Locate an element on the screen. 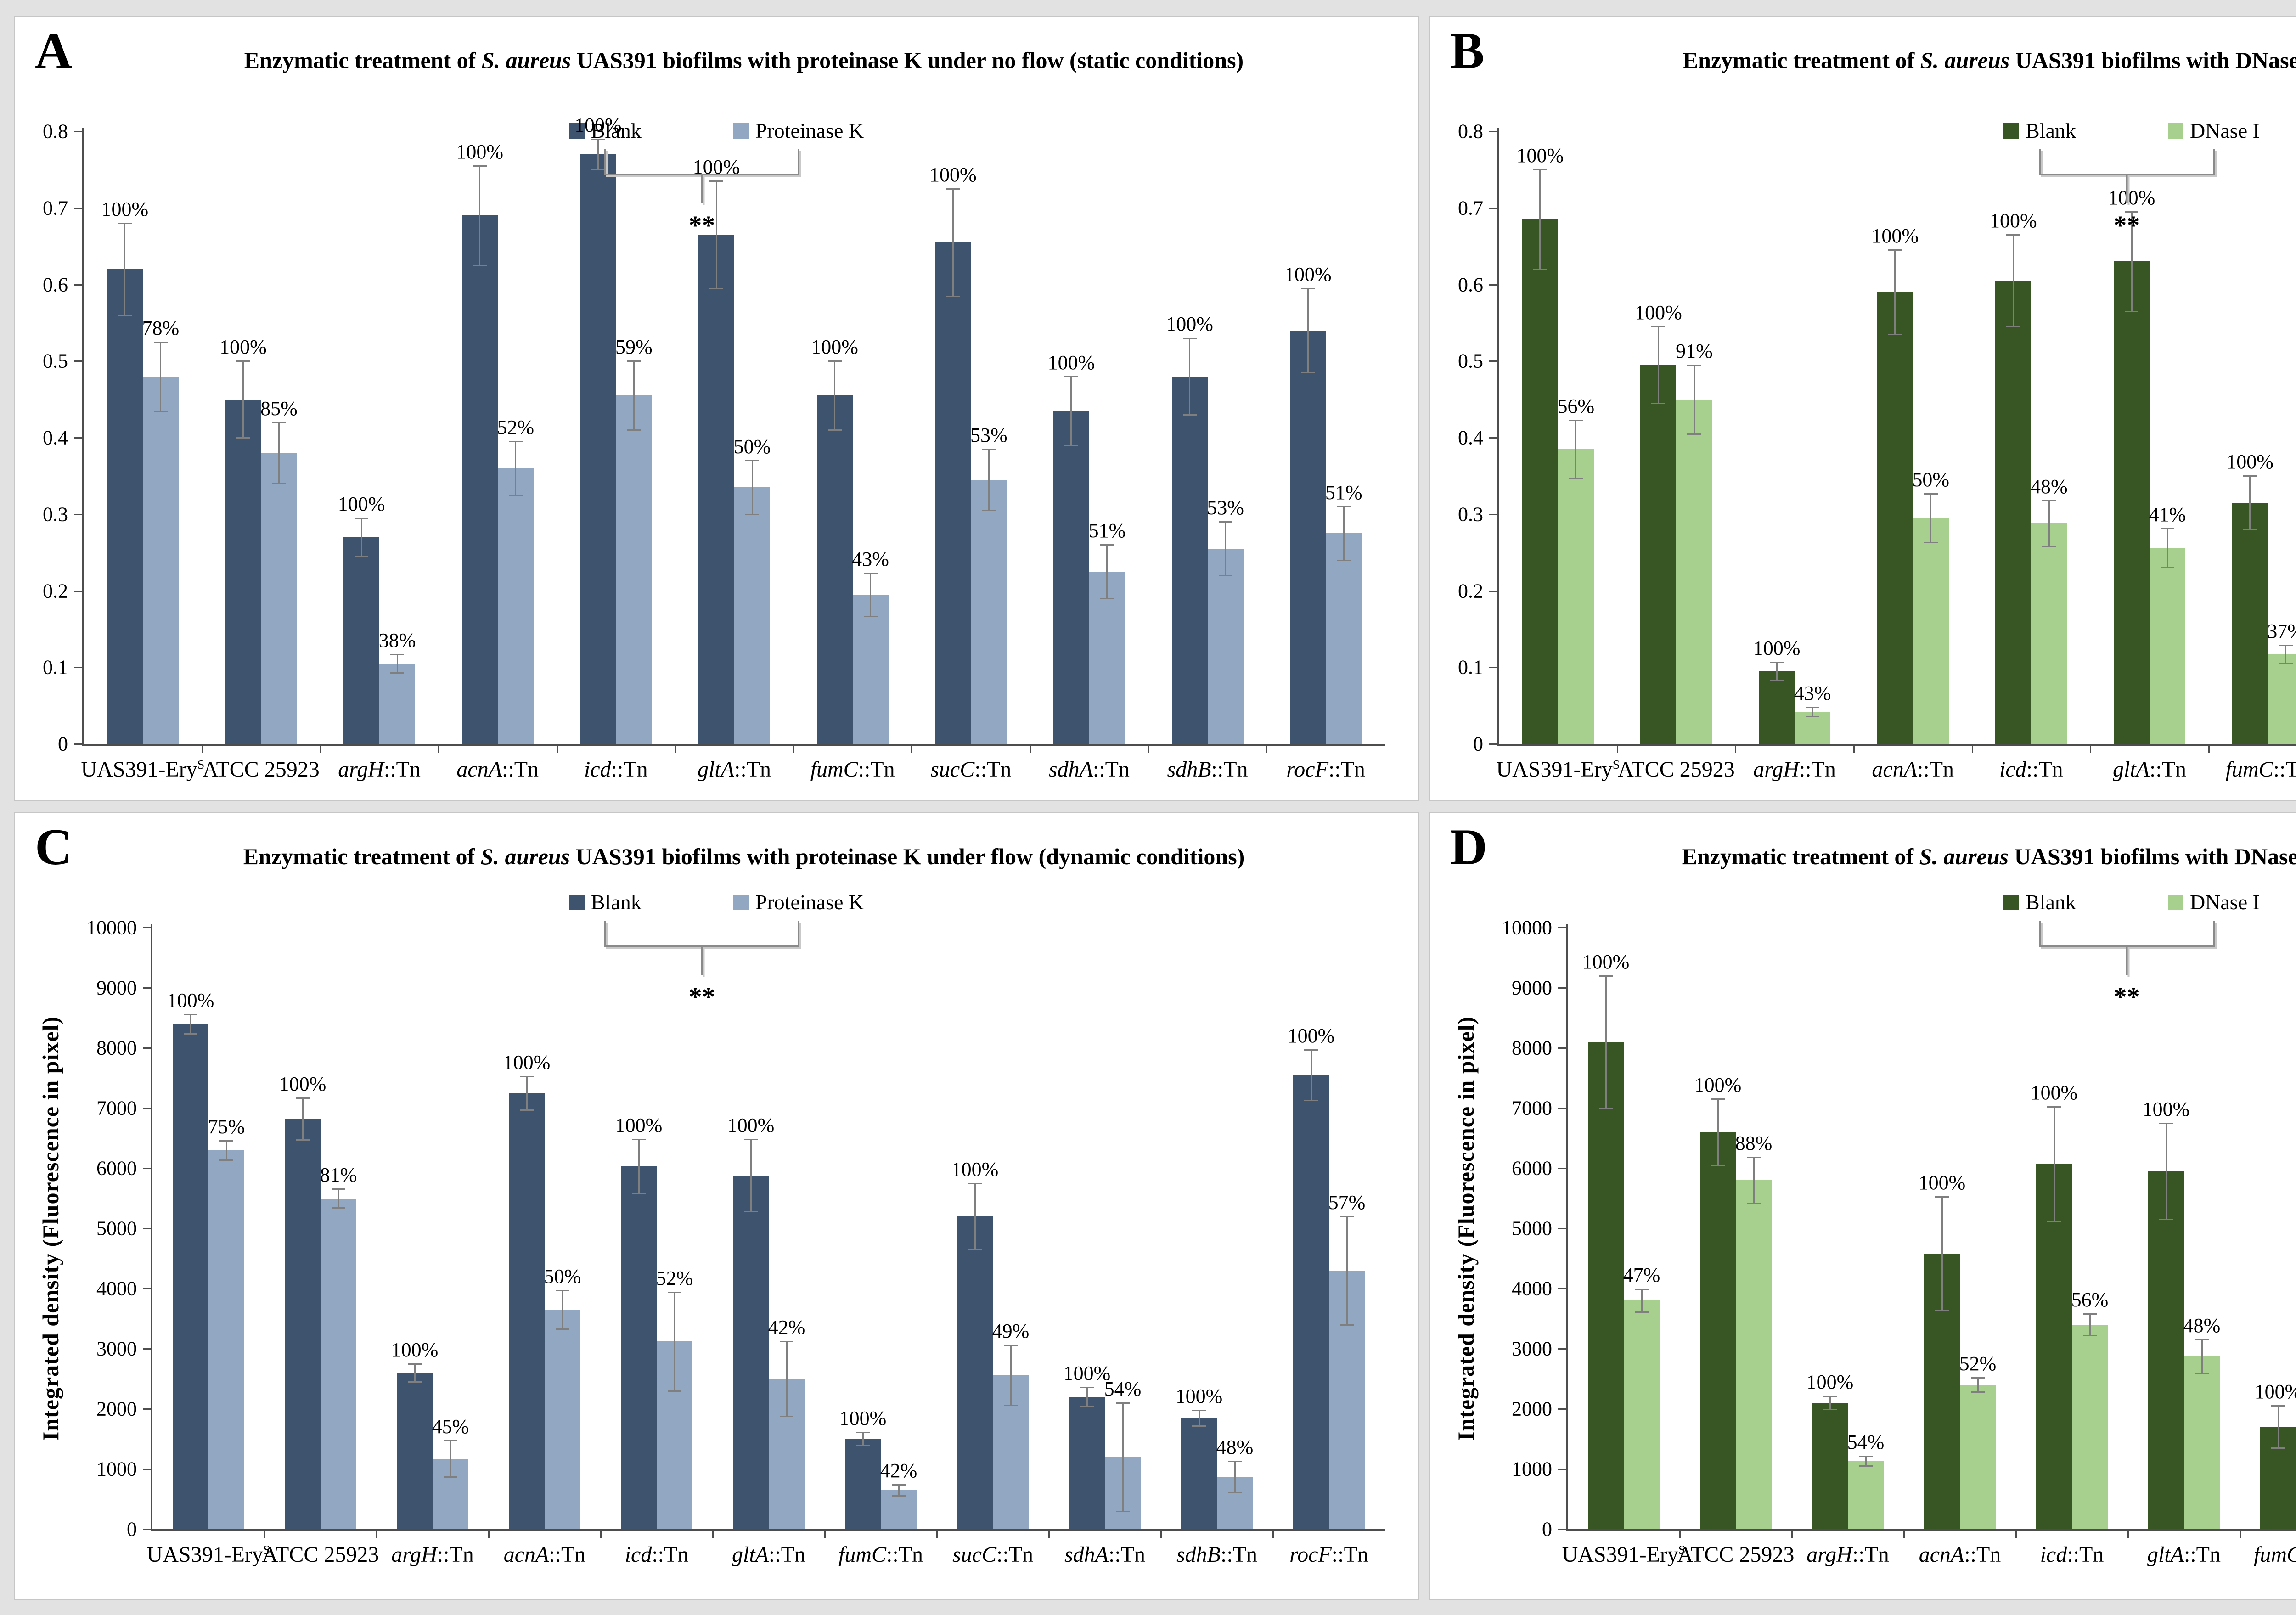 The width and height of the screenshot is (2296, 1615). y-tick-label: 5000 is located at coordinates (1532, 1229).